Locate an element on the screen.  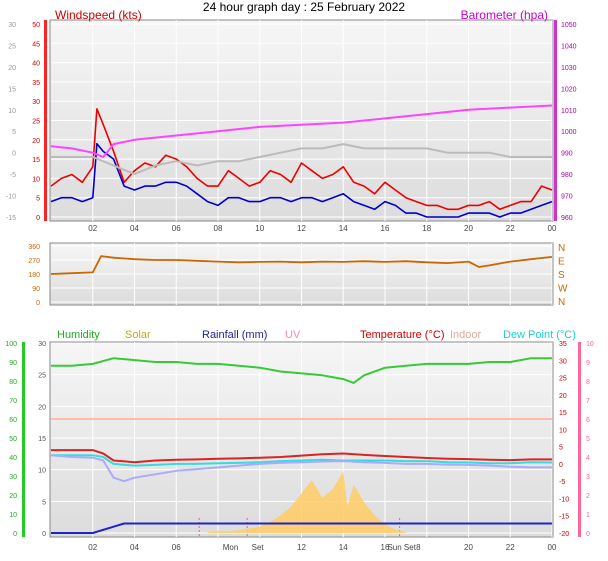
right-tick-label: 25 is located at coordinates (563, 379).